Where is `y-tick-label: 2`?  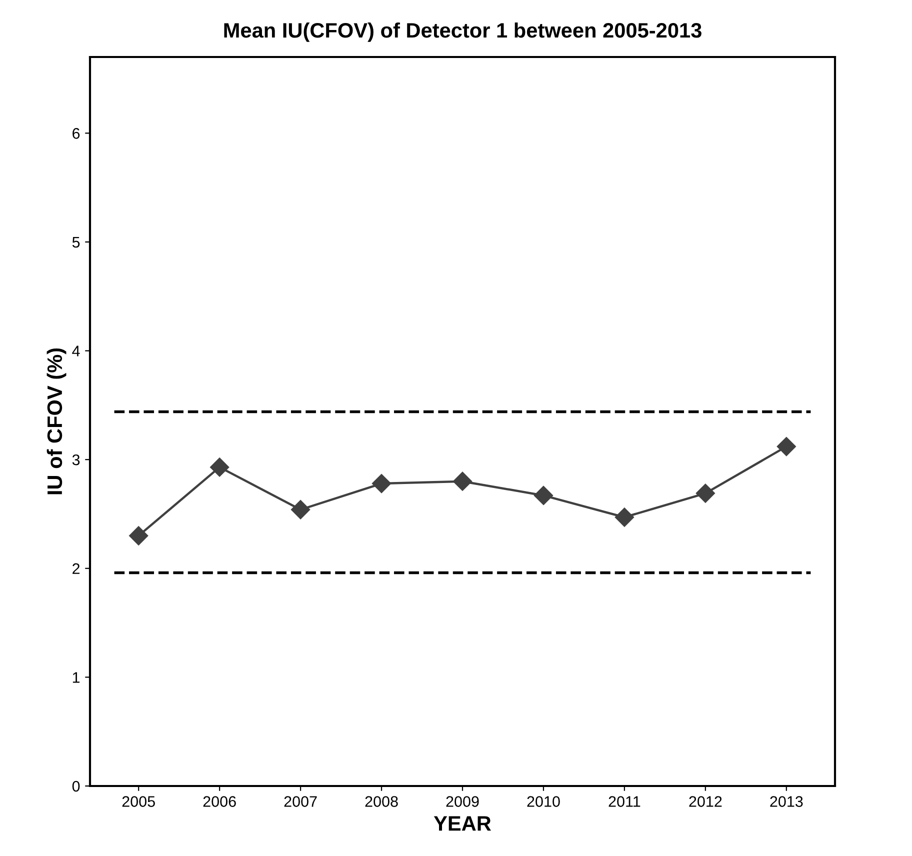
y-tick-label: 2 is located at coordinates (76, 568).